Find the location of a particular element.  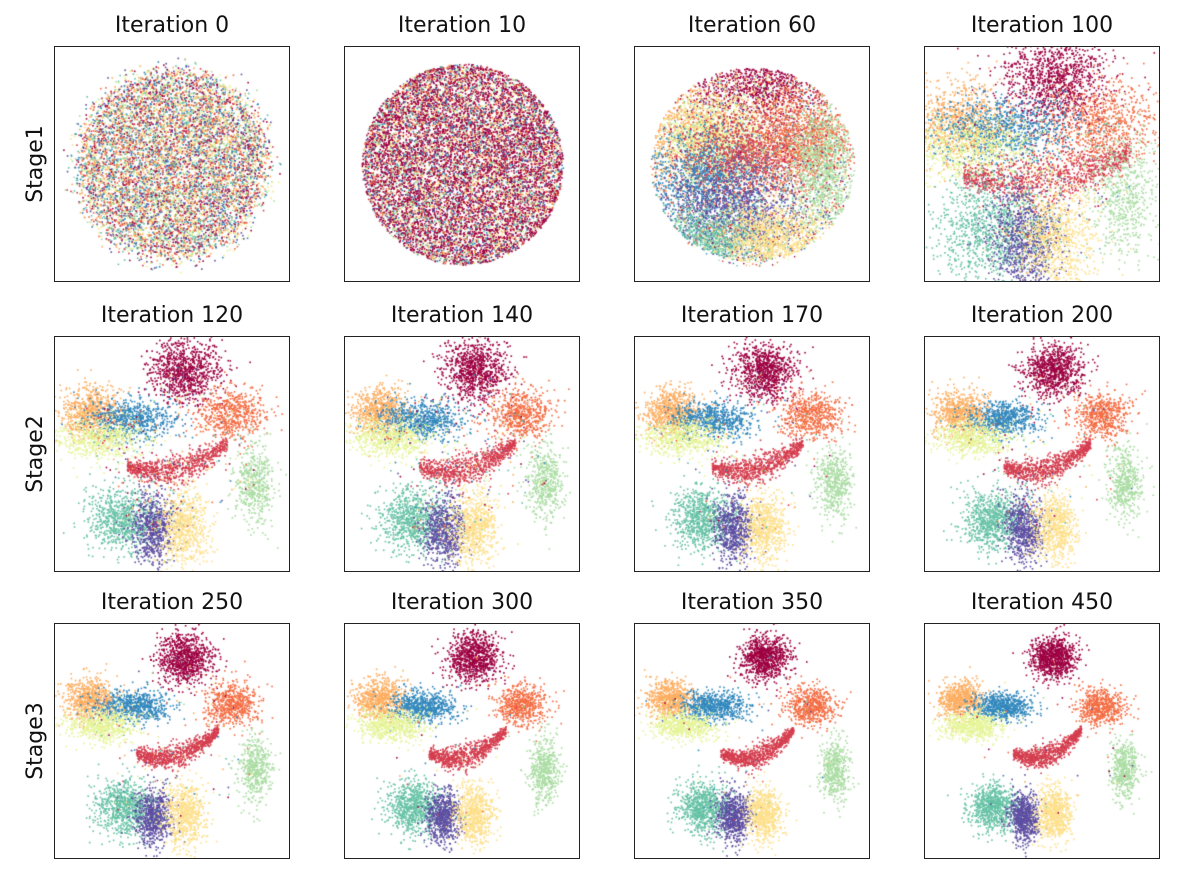

panel-title: Iteration 300 is located at coordinates (462, 602).